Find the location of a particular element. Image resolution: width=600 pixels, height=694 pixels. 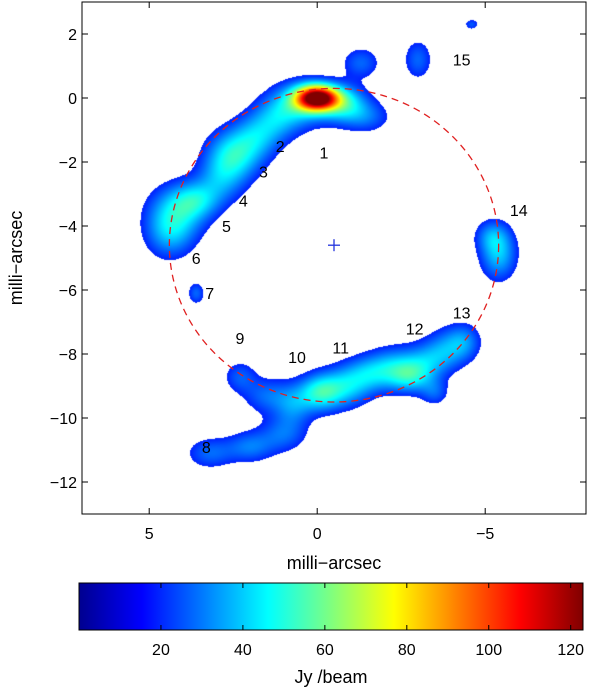

feature-label: 11 is located at coordinates (340, 349).